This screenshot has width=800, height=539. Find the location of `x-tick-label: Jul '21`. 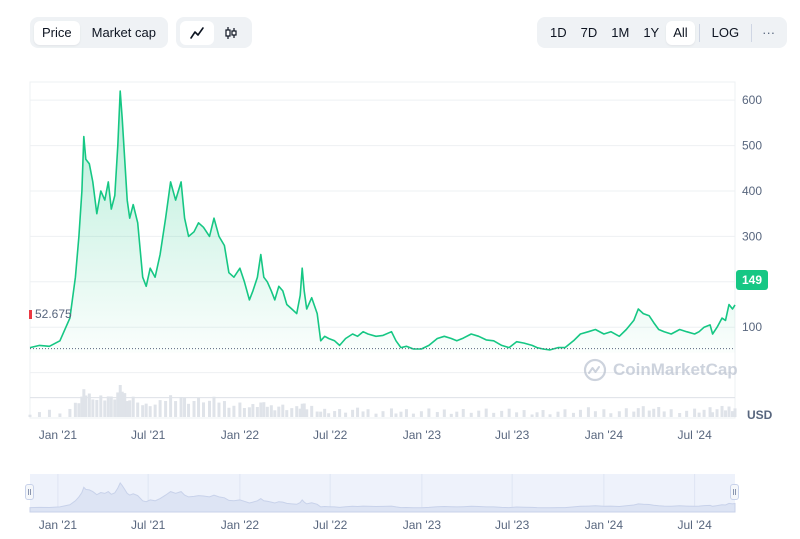

x-tick-label: Jul '21 is located at coordinates (148, 435).